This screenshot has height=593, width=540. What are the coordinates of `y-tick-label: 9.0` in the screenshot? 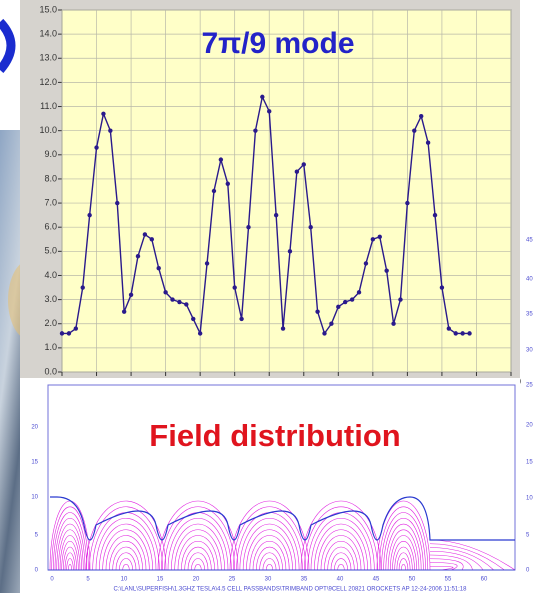 It's located at (50, 154).